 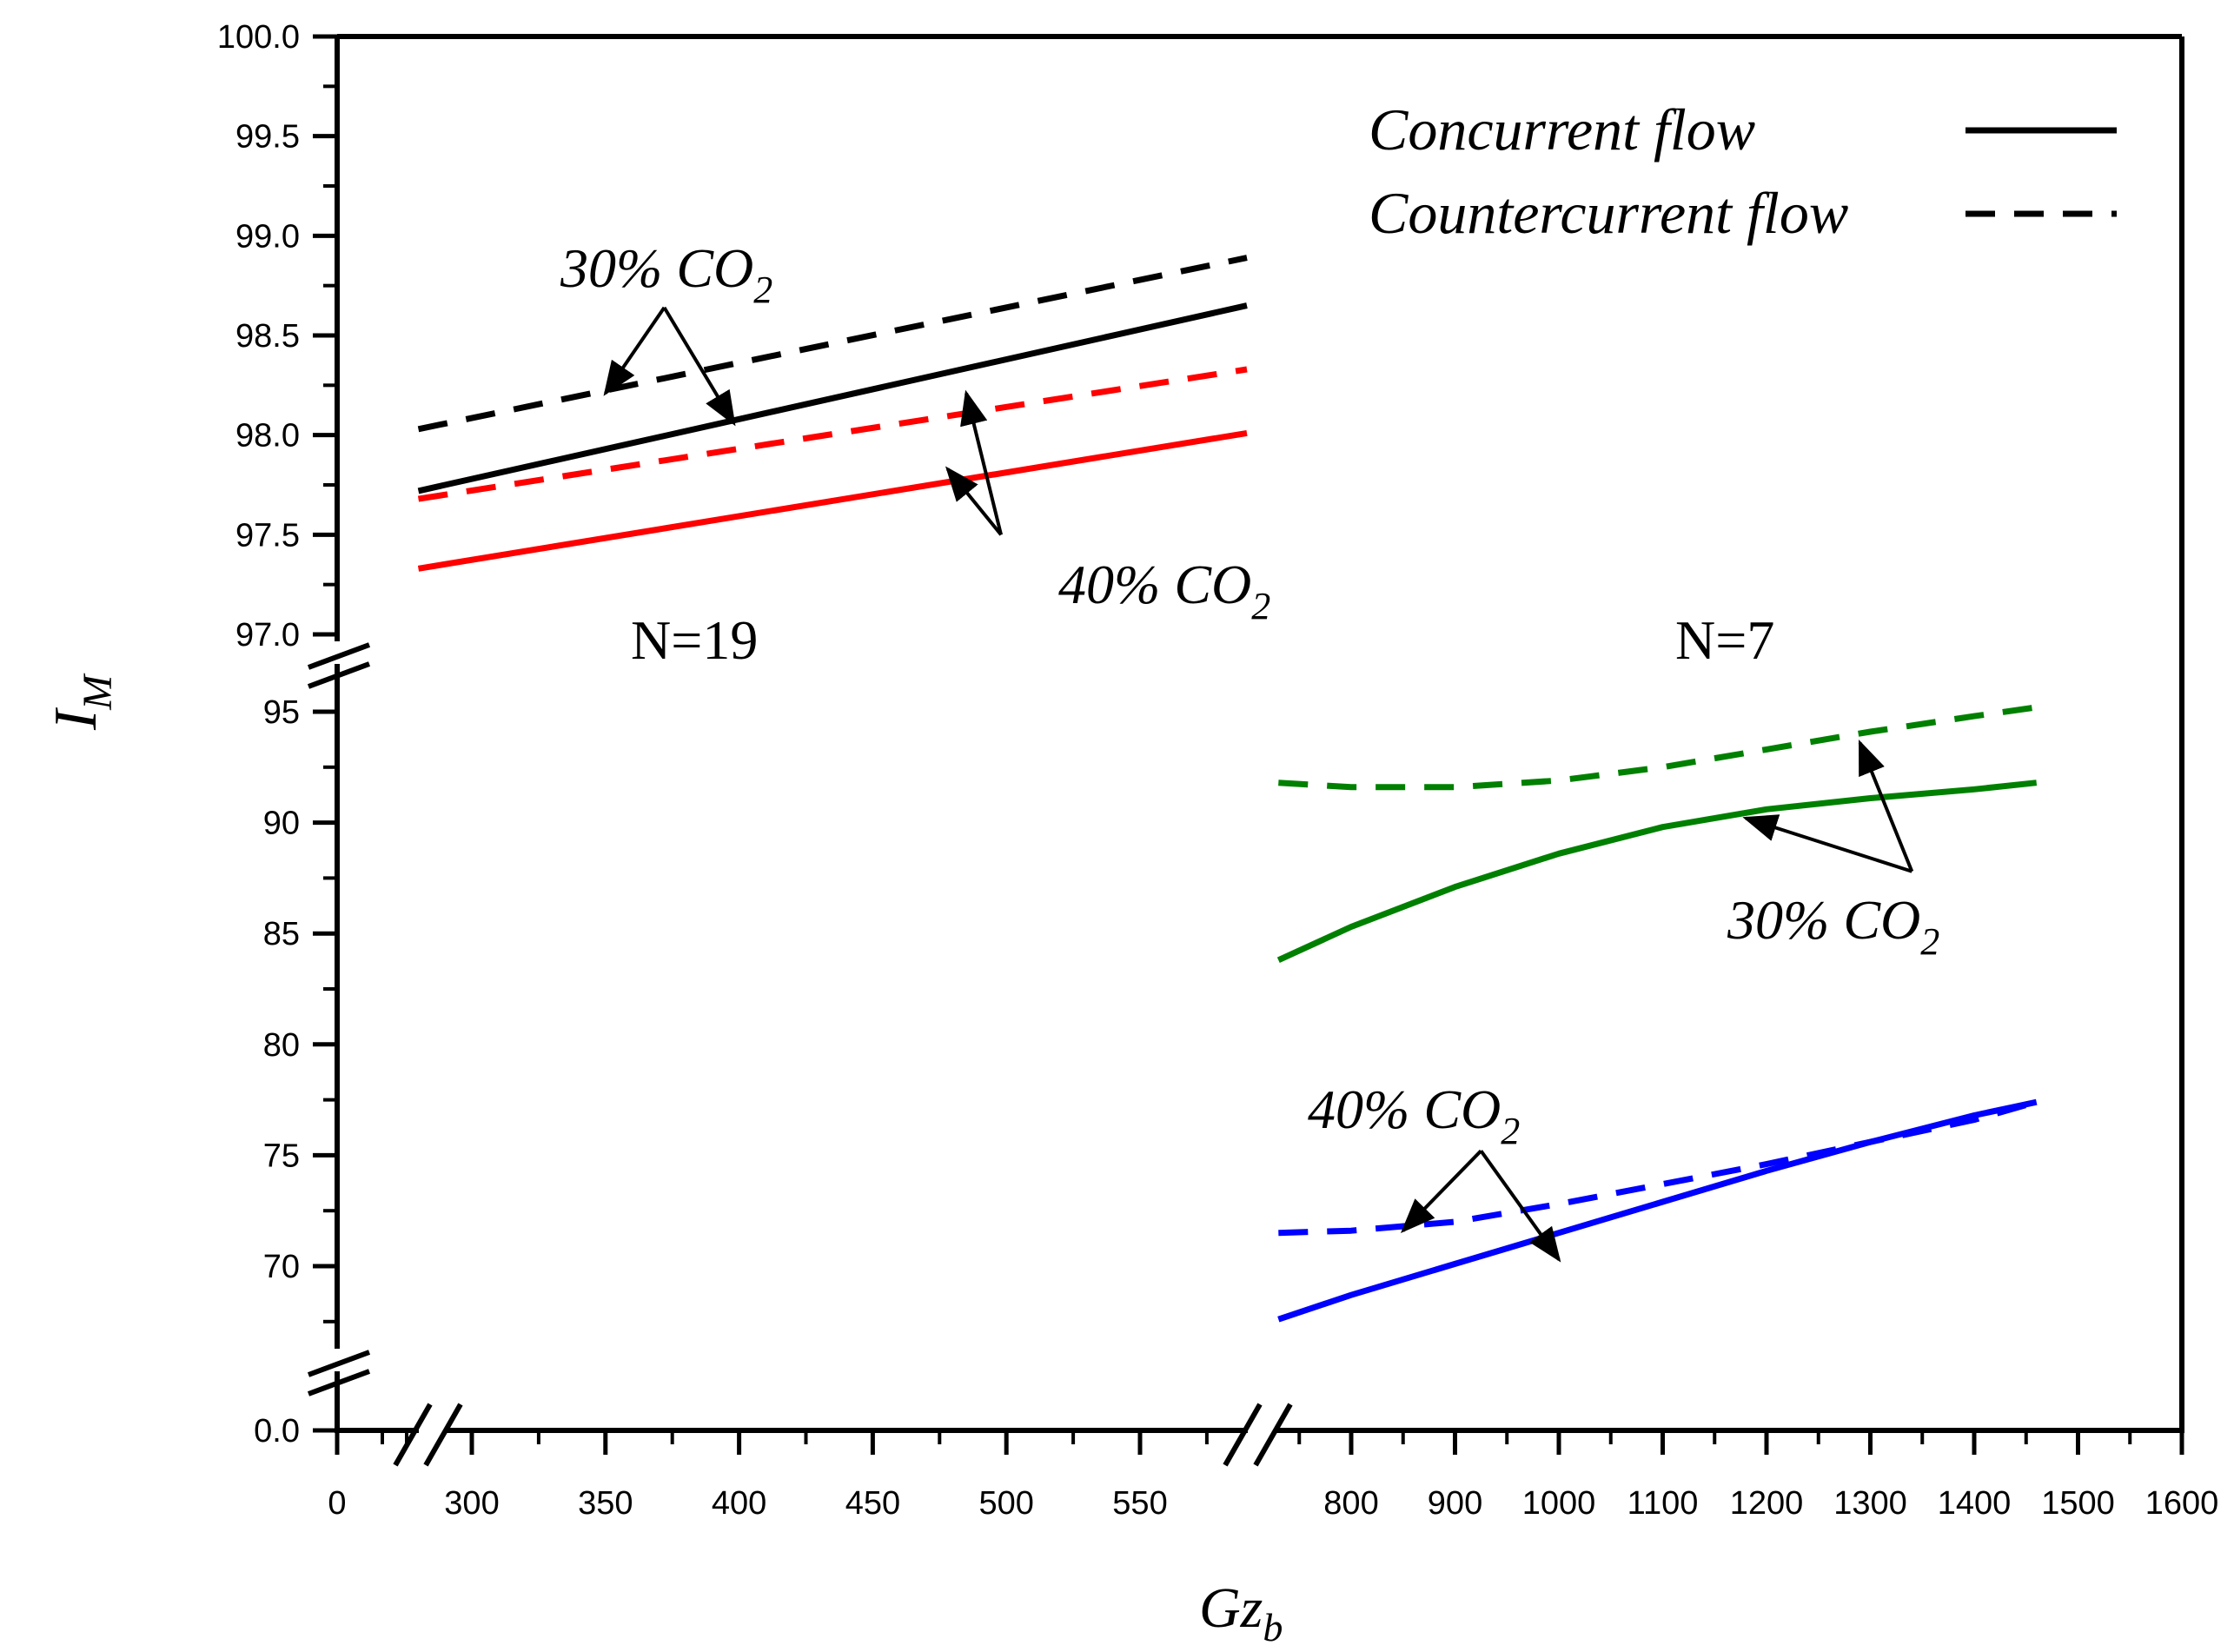 What do you see at coordinates (666, 274) in the screenshot?
I see `annotation-n19-30co2: 30% CO2` at bounding box center [666, 274].